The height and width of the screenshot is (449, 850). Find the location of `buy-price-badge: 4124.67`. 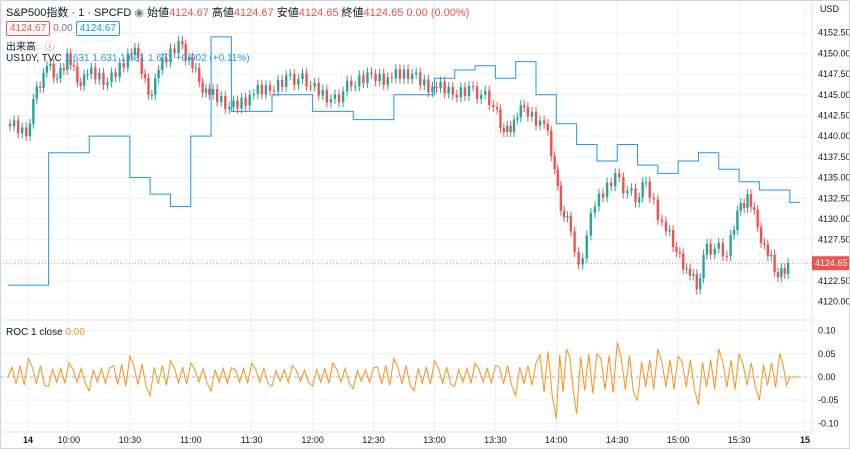

buy-price-badge: 4124.67 is located at coordinates (97, 28).